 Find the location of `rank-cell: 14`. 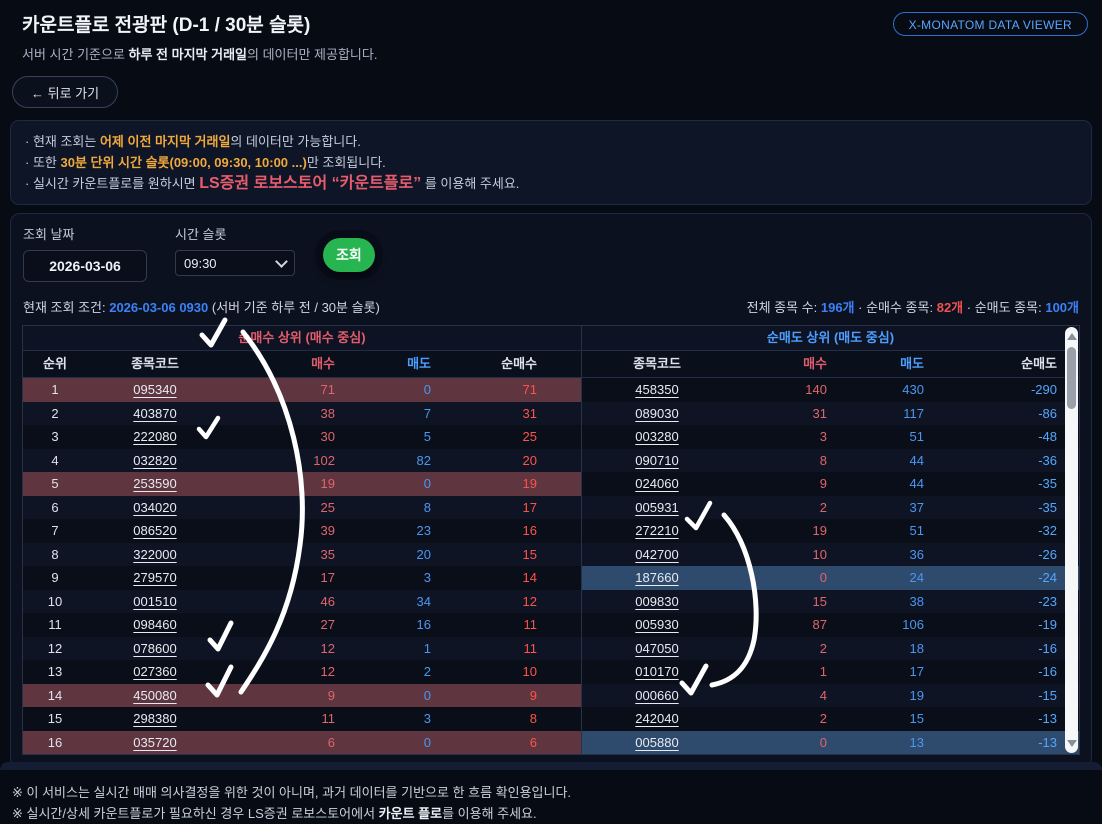

rank-cell: 14 is located at coordinates (55, 695).